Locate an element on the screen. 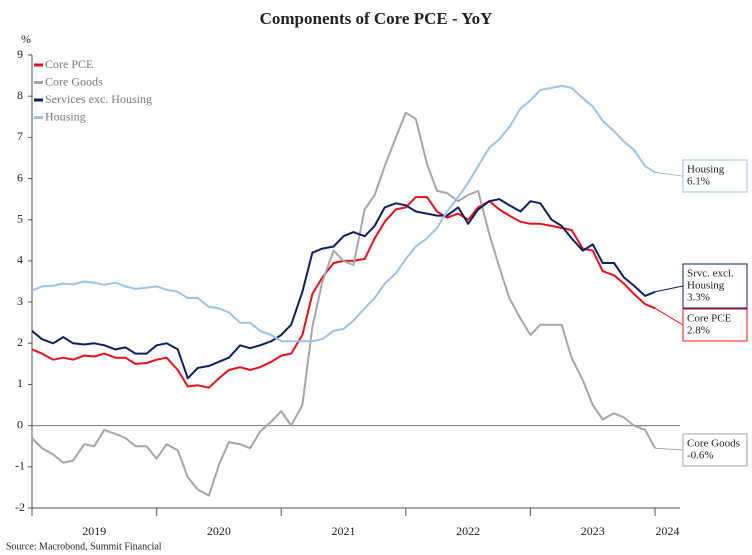 This screenshot has width=752, height=555. x-tick-label: 2020 is located at coordinates (219, 531).